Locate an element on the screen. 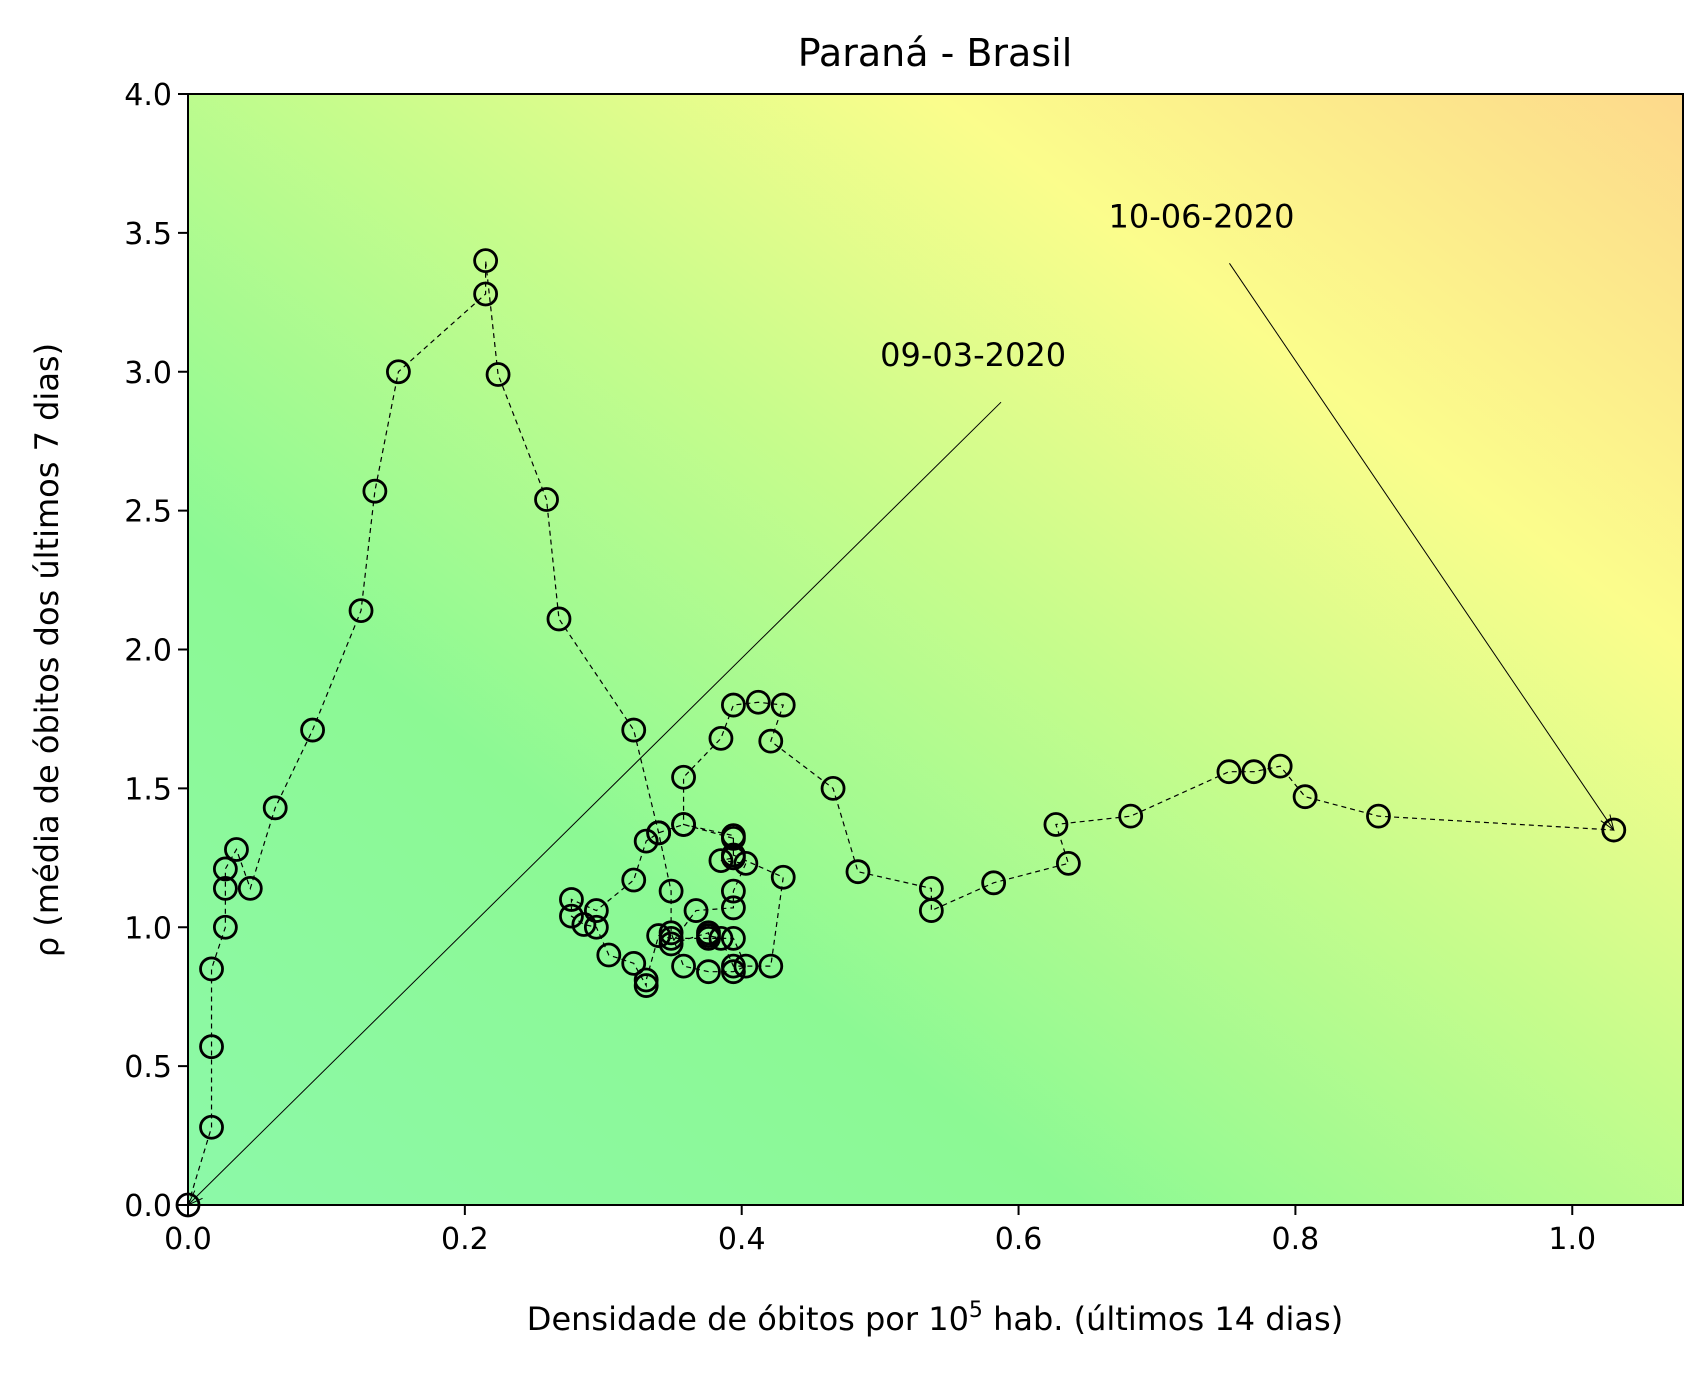 The image size is (1703, 1374). y-tick-label: 1.0 is located at coordinates (148, 928).